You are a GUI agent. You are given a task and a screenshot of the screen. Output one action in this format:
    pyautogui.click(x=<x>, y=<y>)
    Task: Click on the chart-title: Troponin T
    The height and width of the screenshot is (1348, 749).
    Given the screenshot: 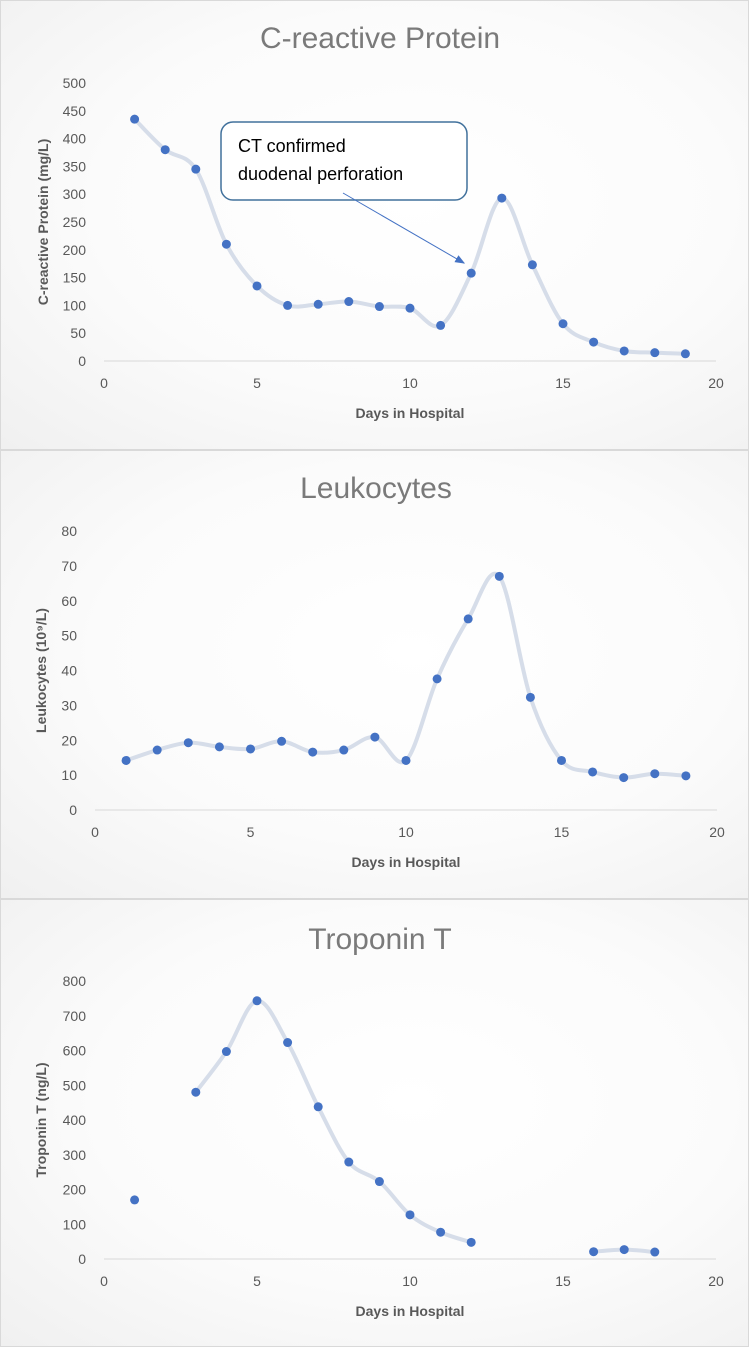 What is the action you would take?
    pyautogui.click(x=379, y=939)
    